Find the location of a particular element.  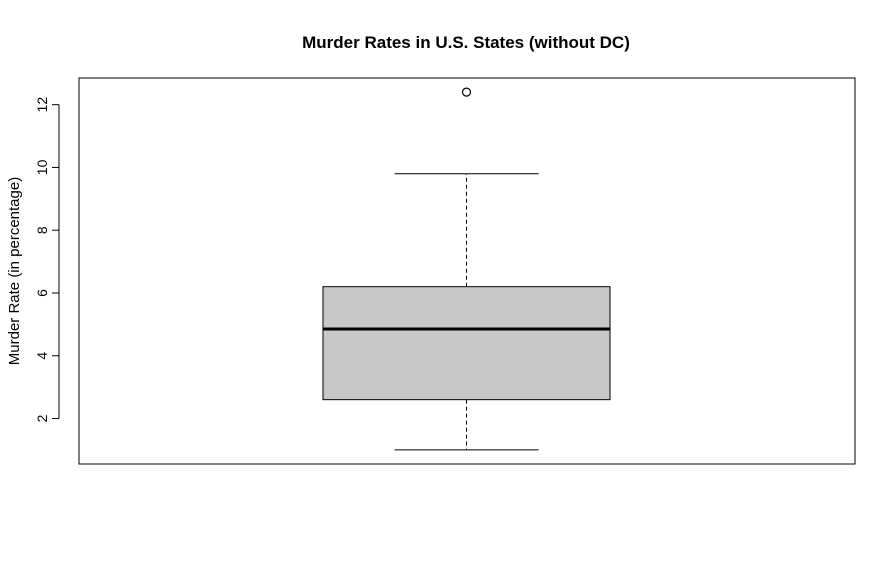

y-tick-label: 2 is located at coordinates (42, 418).